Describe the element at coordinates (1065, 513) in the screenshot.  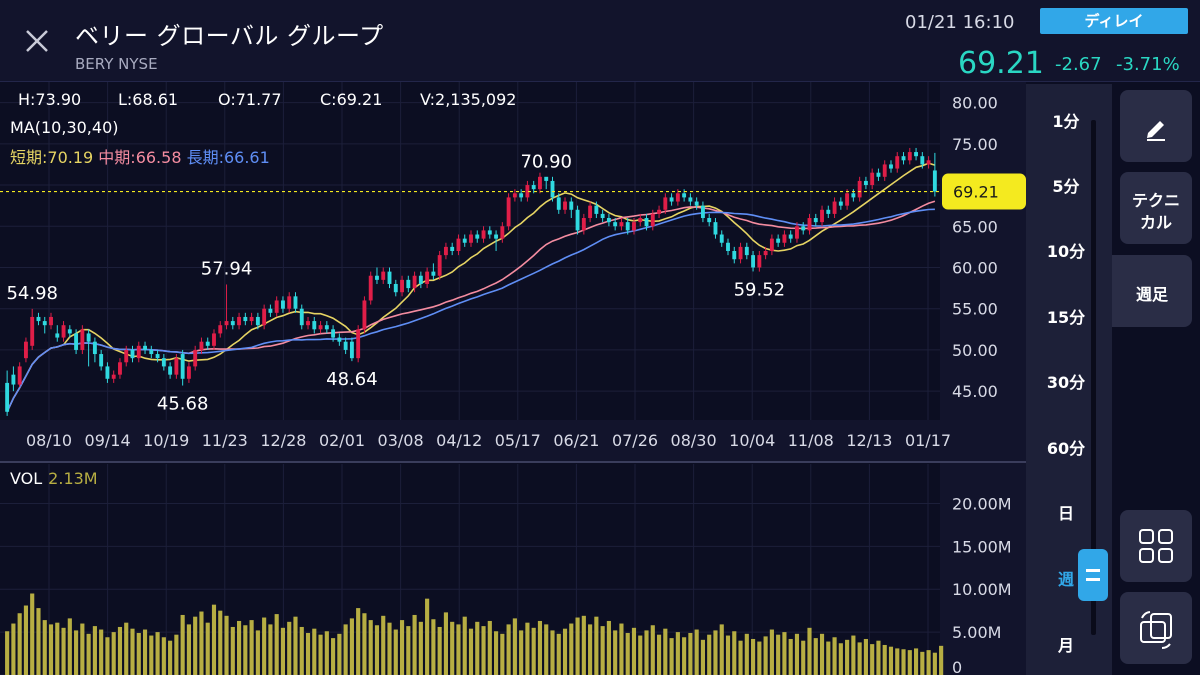
I see `period-day: 日` at that location.